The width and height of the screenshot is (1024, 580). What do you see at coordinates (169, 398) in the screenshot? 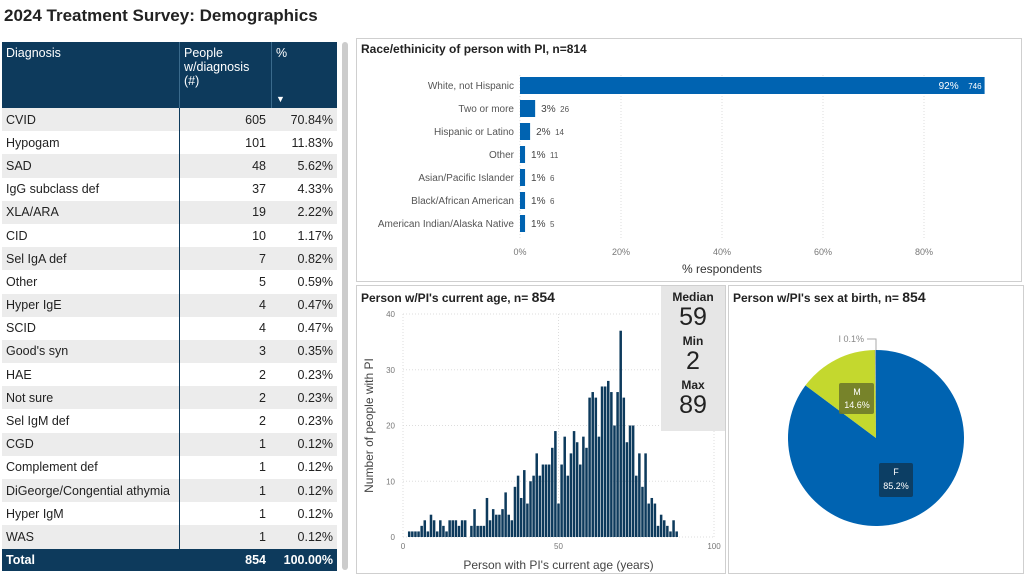
I see `table-row: Not sure 2 0.23%` at bounding box center [169, 398].